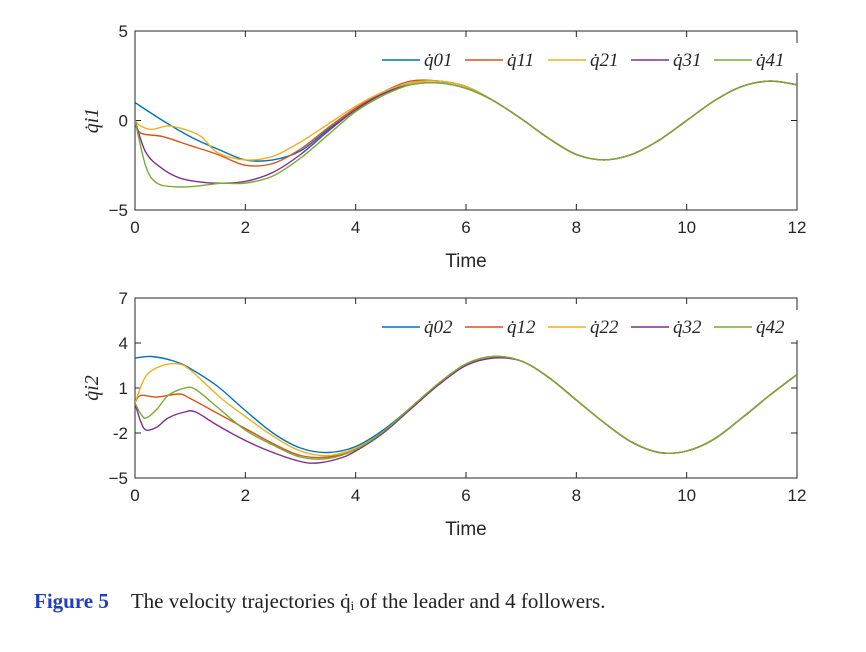  I want to click on legend-label-2: q̇11, so click(520, 60).